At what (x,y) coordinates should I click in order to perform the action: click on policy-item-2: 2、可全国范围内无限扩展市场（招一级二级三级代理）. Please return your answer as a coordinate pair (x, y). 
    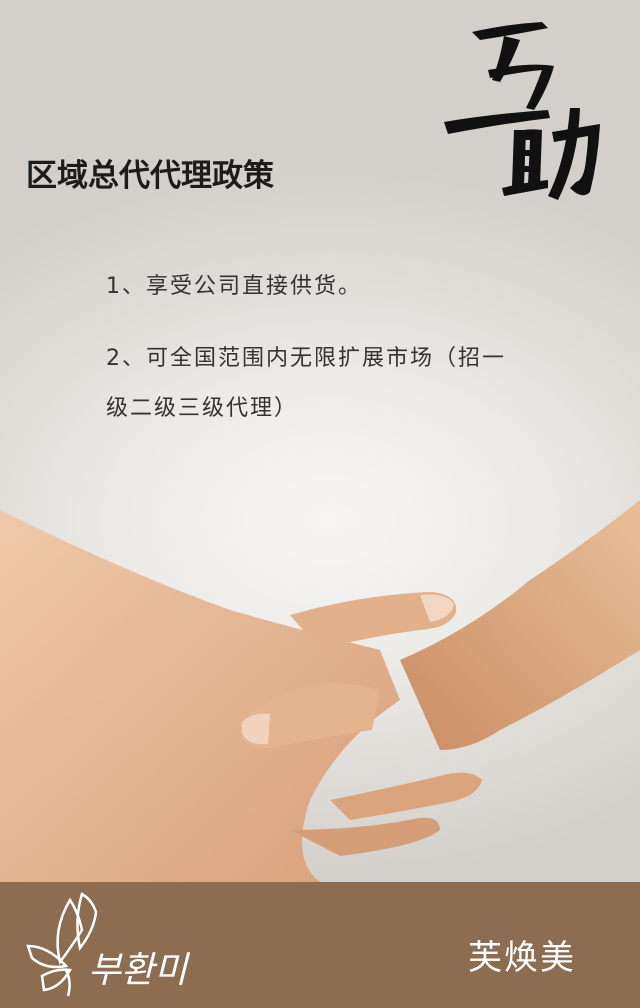
    Looking at the image, I should click on (306, 383).